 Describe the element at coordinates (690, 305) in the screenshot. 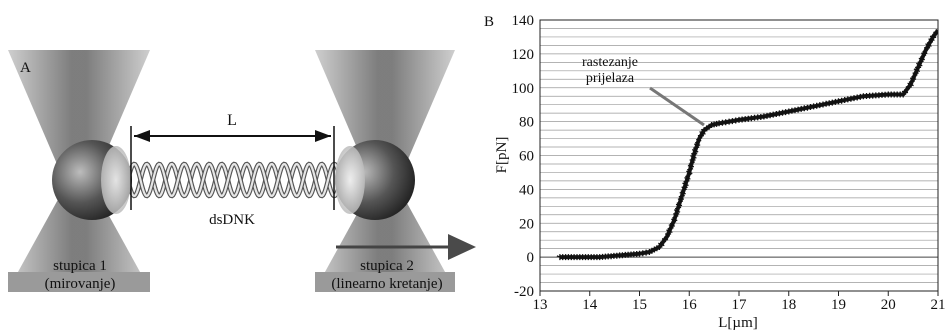

I see `x-tick-label: 16` at that location.